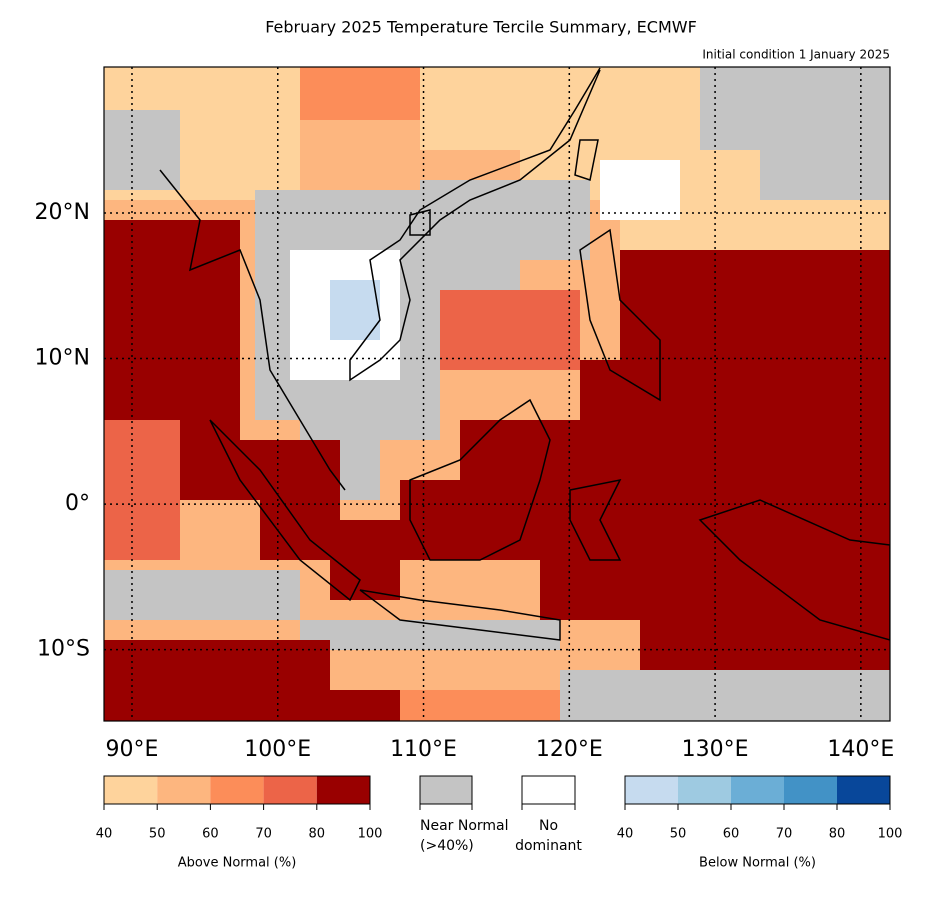 The height and width of the screenshot is (897, 926). I want to click on x-tick-label: 120°E, so click(569, 749).